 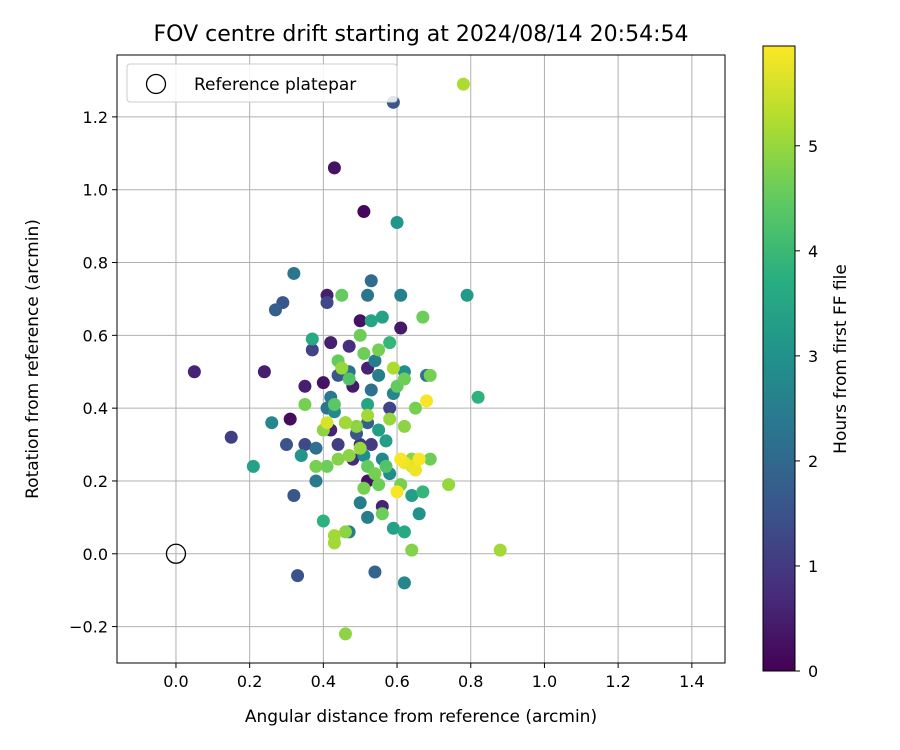 I want to click on x-tick-label: 1.2, so click(x=617, y=681).